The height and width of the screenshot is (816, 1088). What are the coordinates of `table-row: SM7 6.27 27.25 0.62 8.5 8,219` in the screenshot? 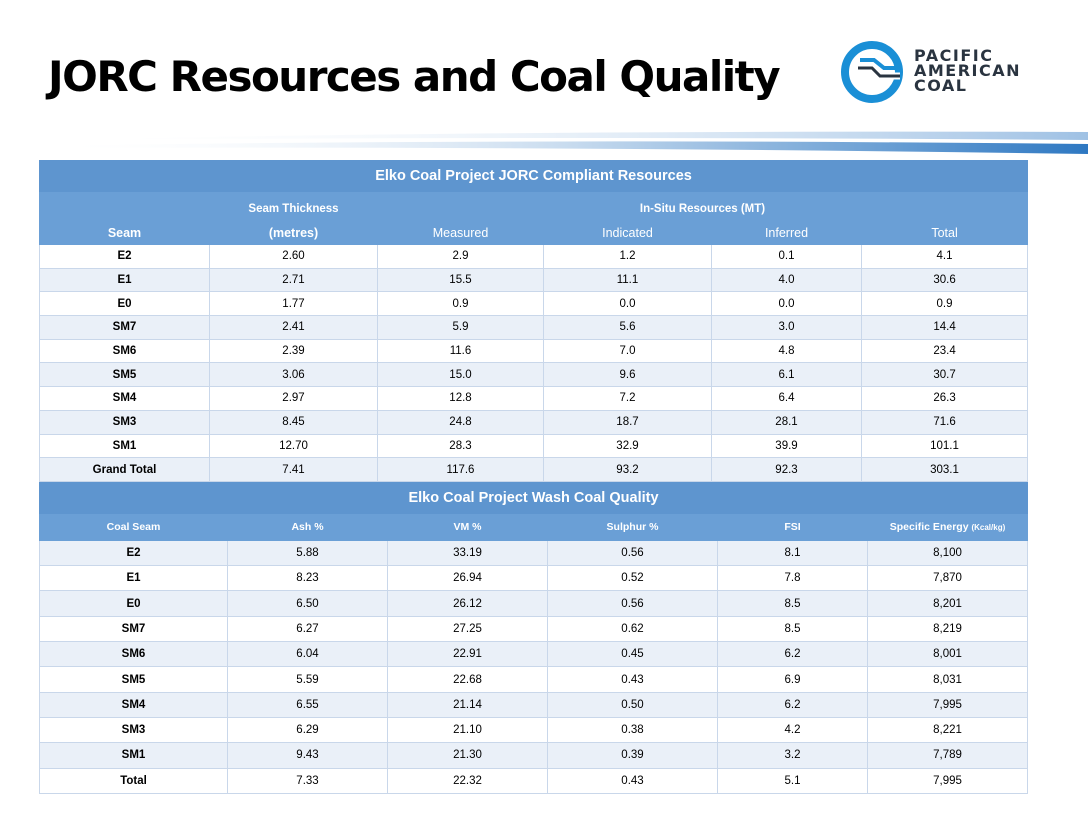 It's located at (533, 629).